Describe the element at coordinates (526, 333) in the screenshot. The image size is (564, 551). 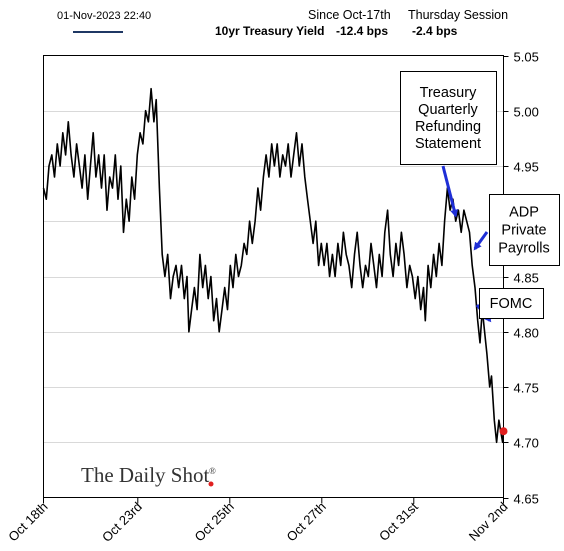
I see `y-tick-label: 4.80` at that location.